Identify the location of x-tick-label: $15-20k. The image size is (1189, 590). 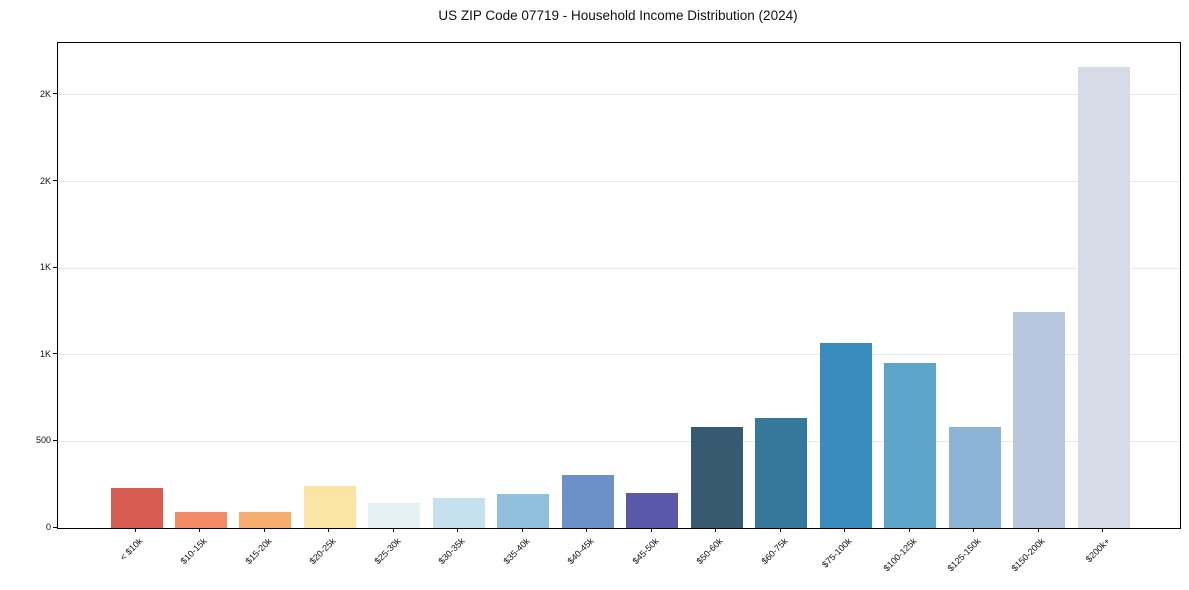
(258, 551).